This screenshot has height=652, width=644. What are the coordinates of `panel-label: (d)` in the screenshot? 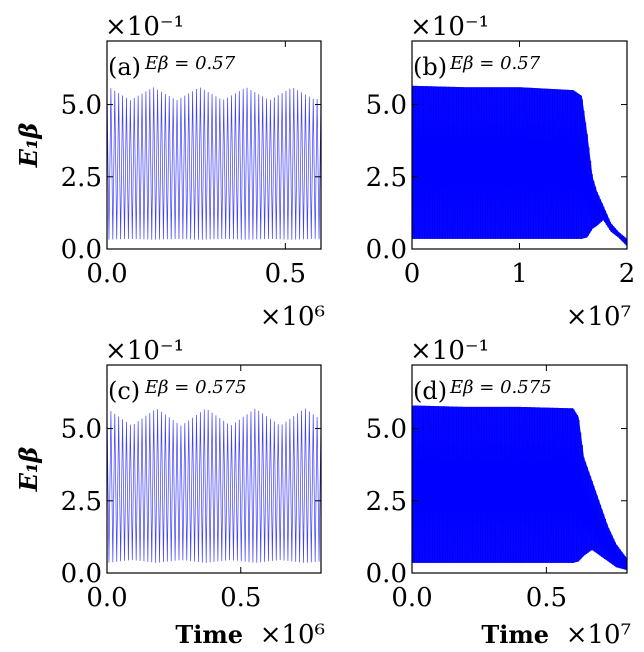 It's located at (430, 391).